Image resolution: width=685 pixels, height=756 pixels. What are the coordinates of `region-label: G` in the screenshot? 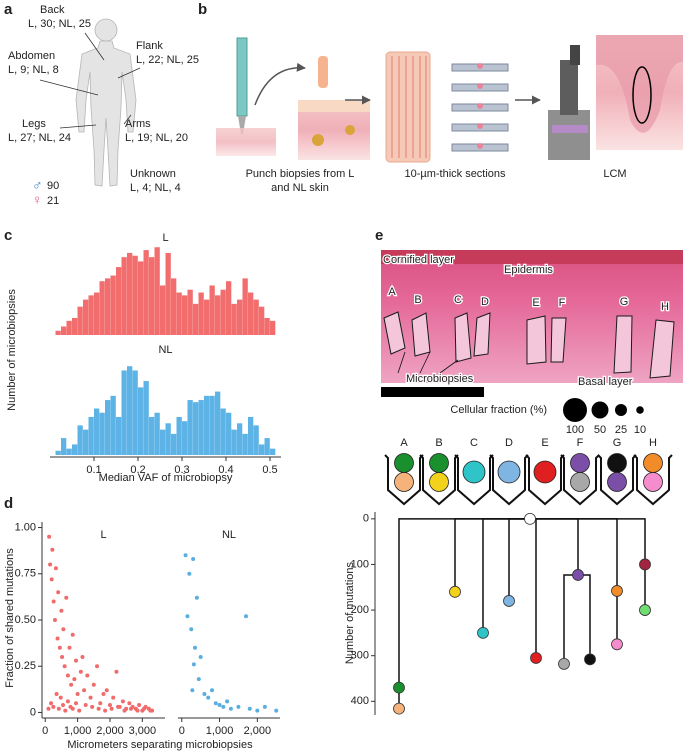 It's located at (624, 302).